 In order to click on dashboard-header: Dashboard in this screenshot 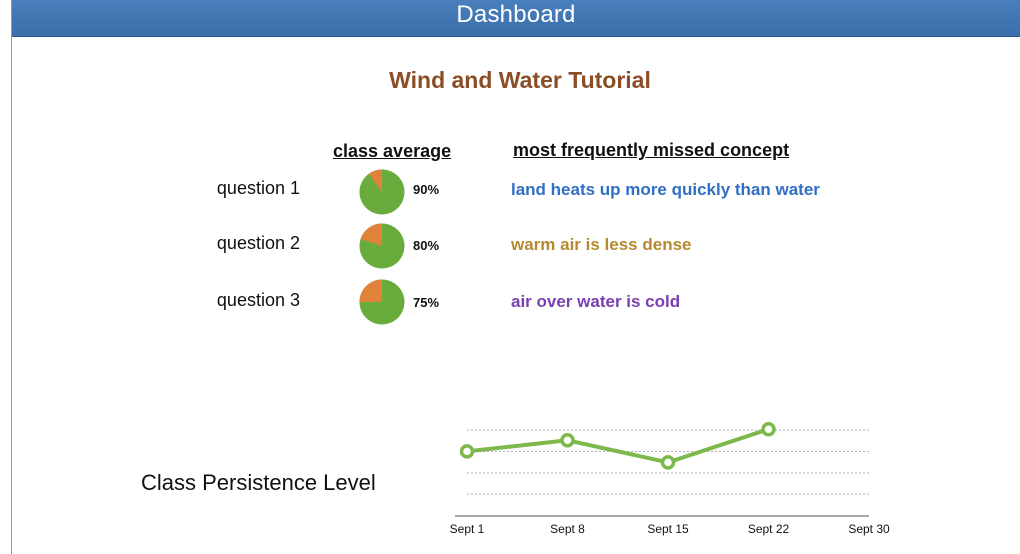, I will do `click(516, 18)`.